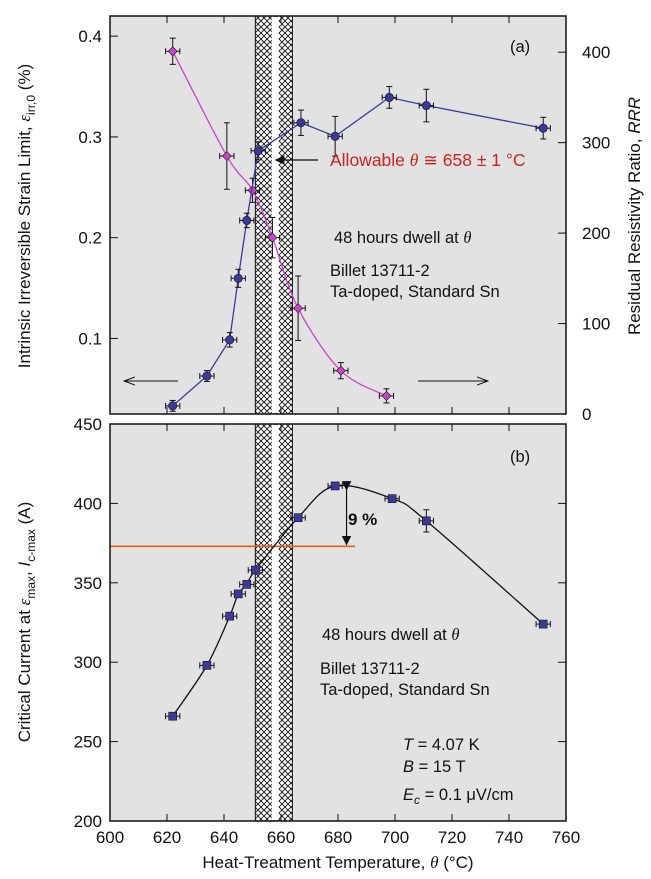  What do you see at coordinates (110, 837) in the screenshot?
I see `b-x-tick-label-0: 600` at bounding box center [110, 837].